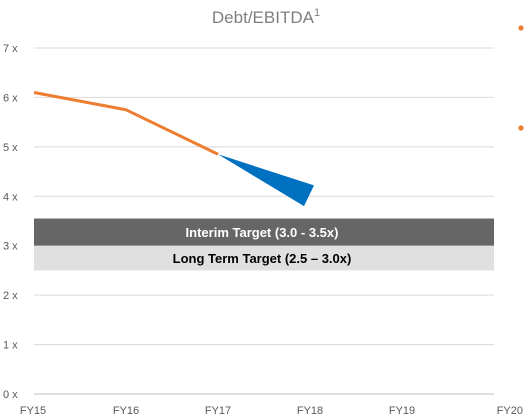  What do you see at coordinates (510, 411) in the screenshot?
I see `x-tick-label: FY20` at bounding box center [510, 411].